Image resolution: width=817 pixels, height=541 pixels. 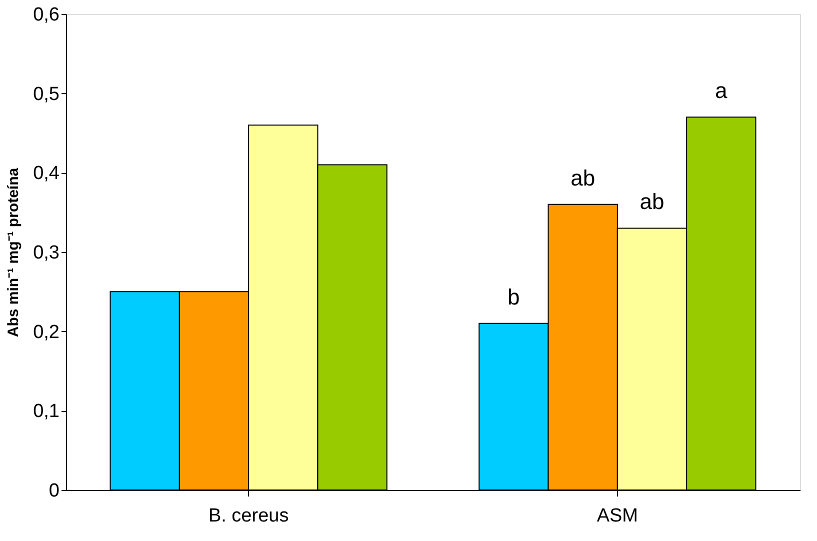 I want to click on y-tick-label: 0,2, so click(x=46, y=332).